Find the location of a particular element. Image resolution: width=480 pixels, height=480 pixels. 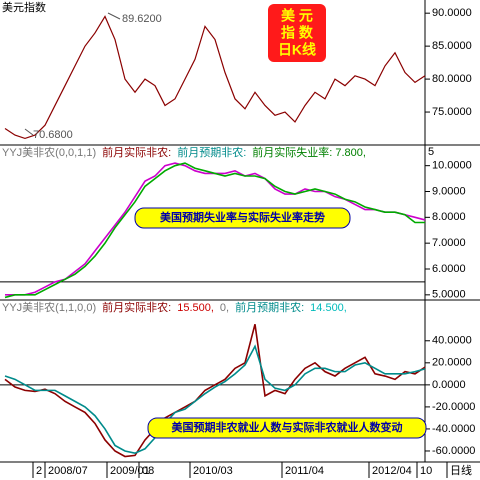

header-item: 14.500, is located at coordinates (328, 308).